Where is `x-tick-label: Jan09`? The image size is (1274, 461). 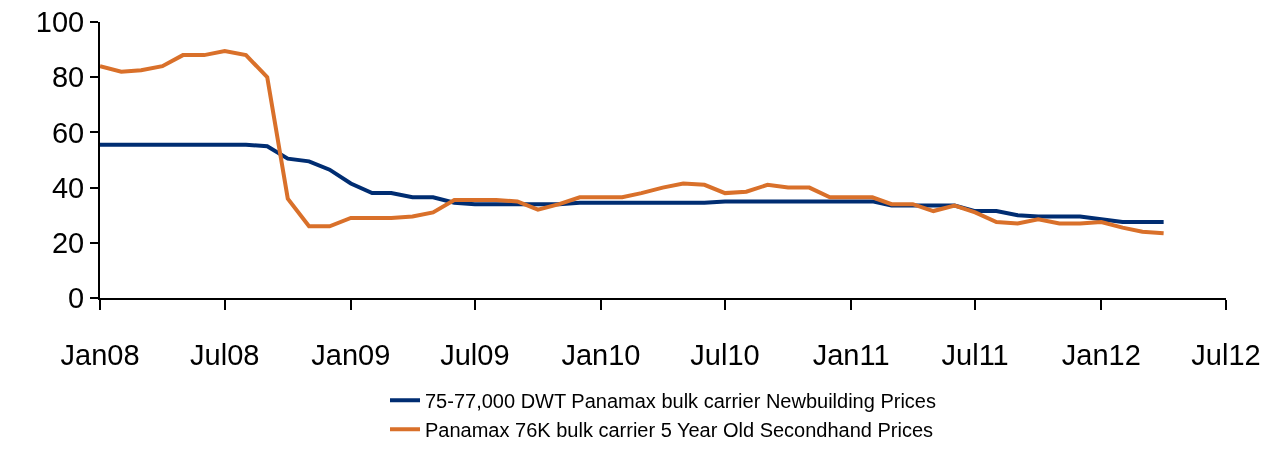 x-tick-label: Jan09 is located at coordinates (351, 354).